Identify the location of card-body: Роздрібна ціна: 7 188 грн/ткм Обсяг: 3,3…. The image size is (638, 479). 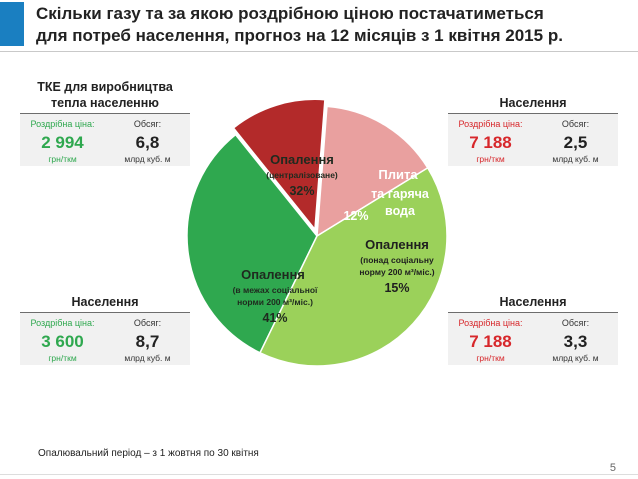
(533, 339).